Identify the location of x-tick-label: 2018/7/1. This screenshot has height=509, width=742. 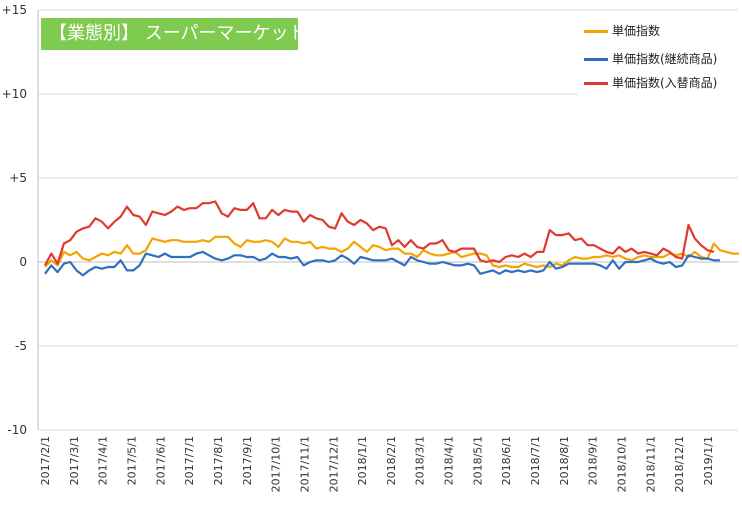
(535, 460).